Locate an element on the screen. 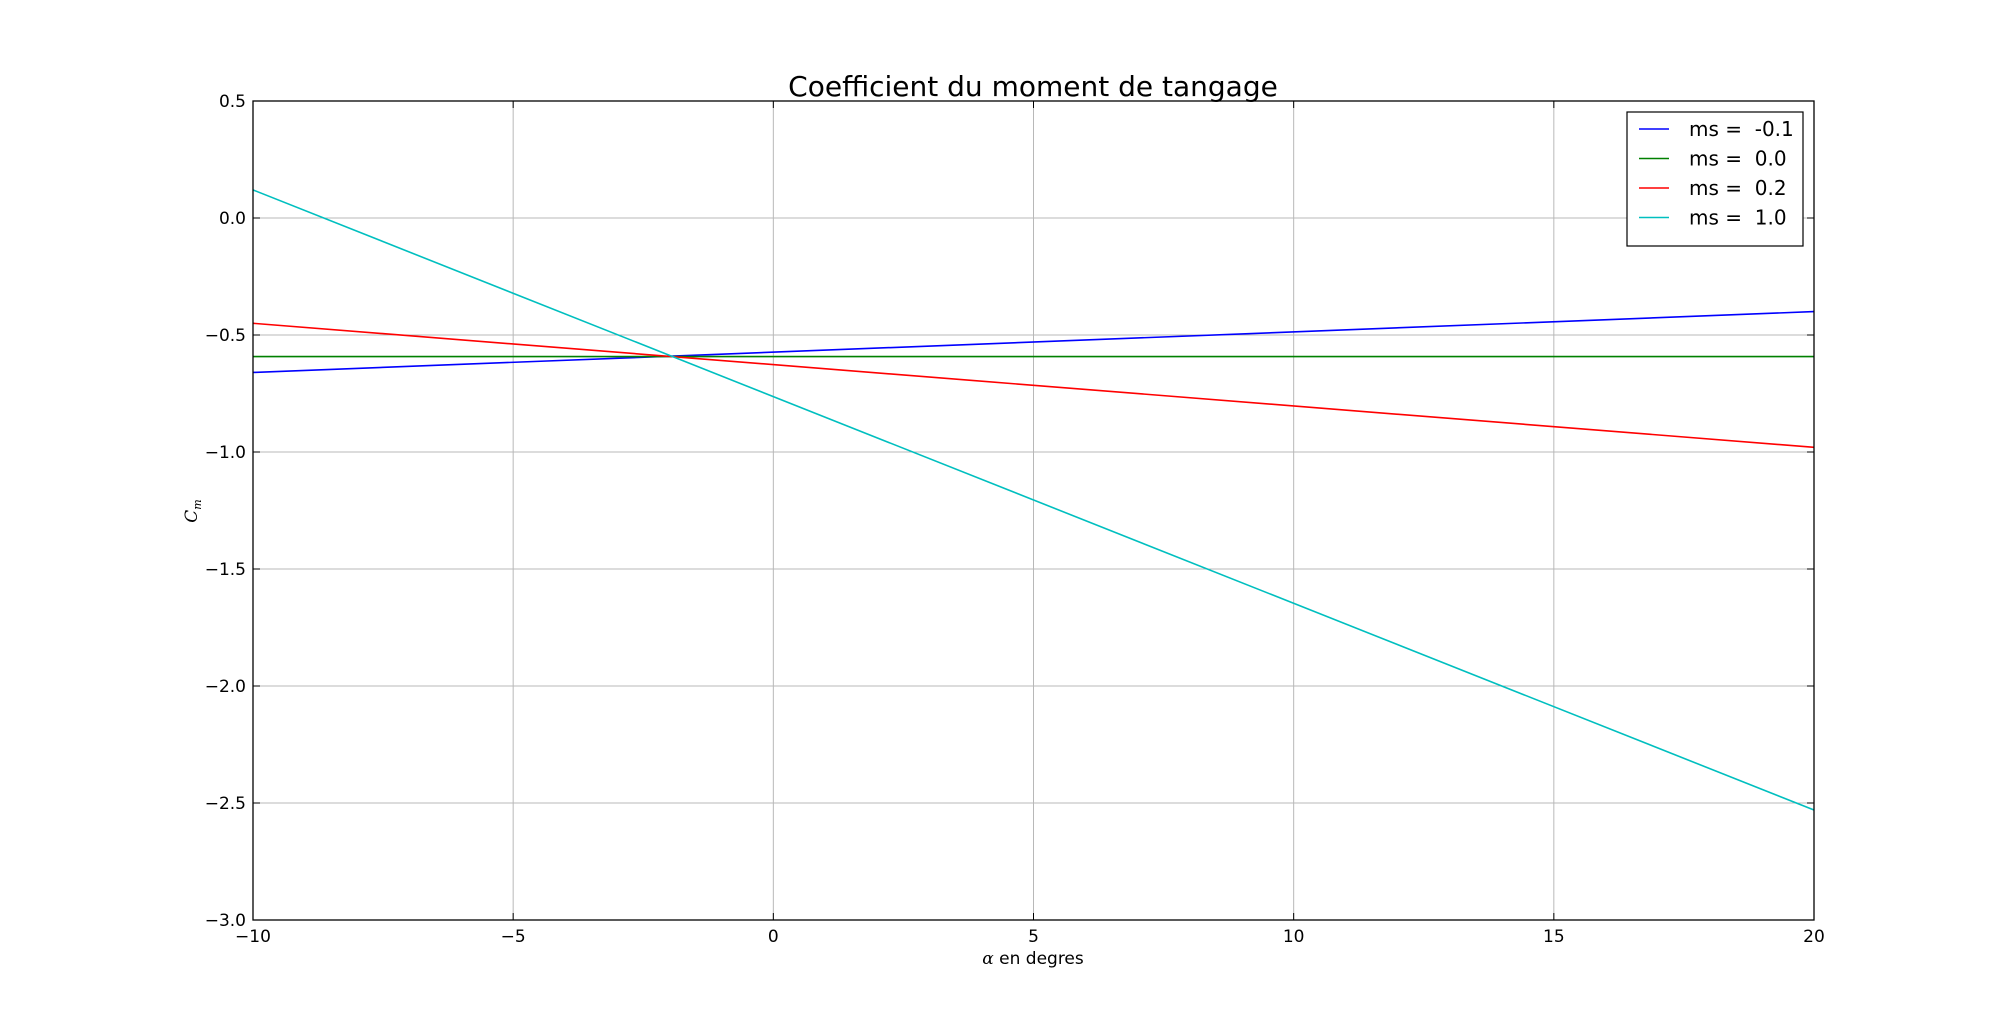  x-tick-label: 20 is located at coordinates (1814, 937).